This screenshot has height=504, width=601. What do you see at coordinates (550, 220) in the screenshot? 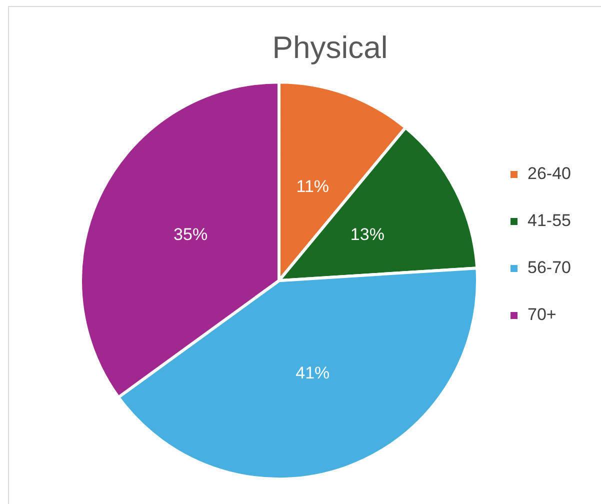
I see `legend-label: 41-55` at bounding box center [550, 220].